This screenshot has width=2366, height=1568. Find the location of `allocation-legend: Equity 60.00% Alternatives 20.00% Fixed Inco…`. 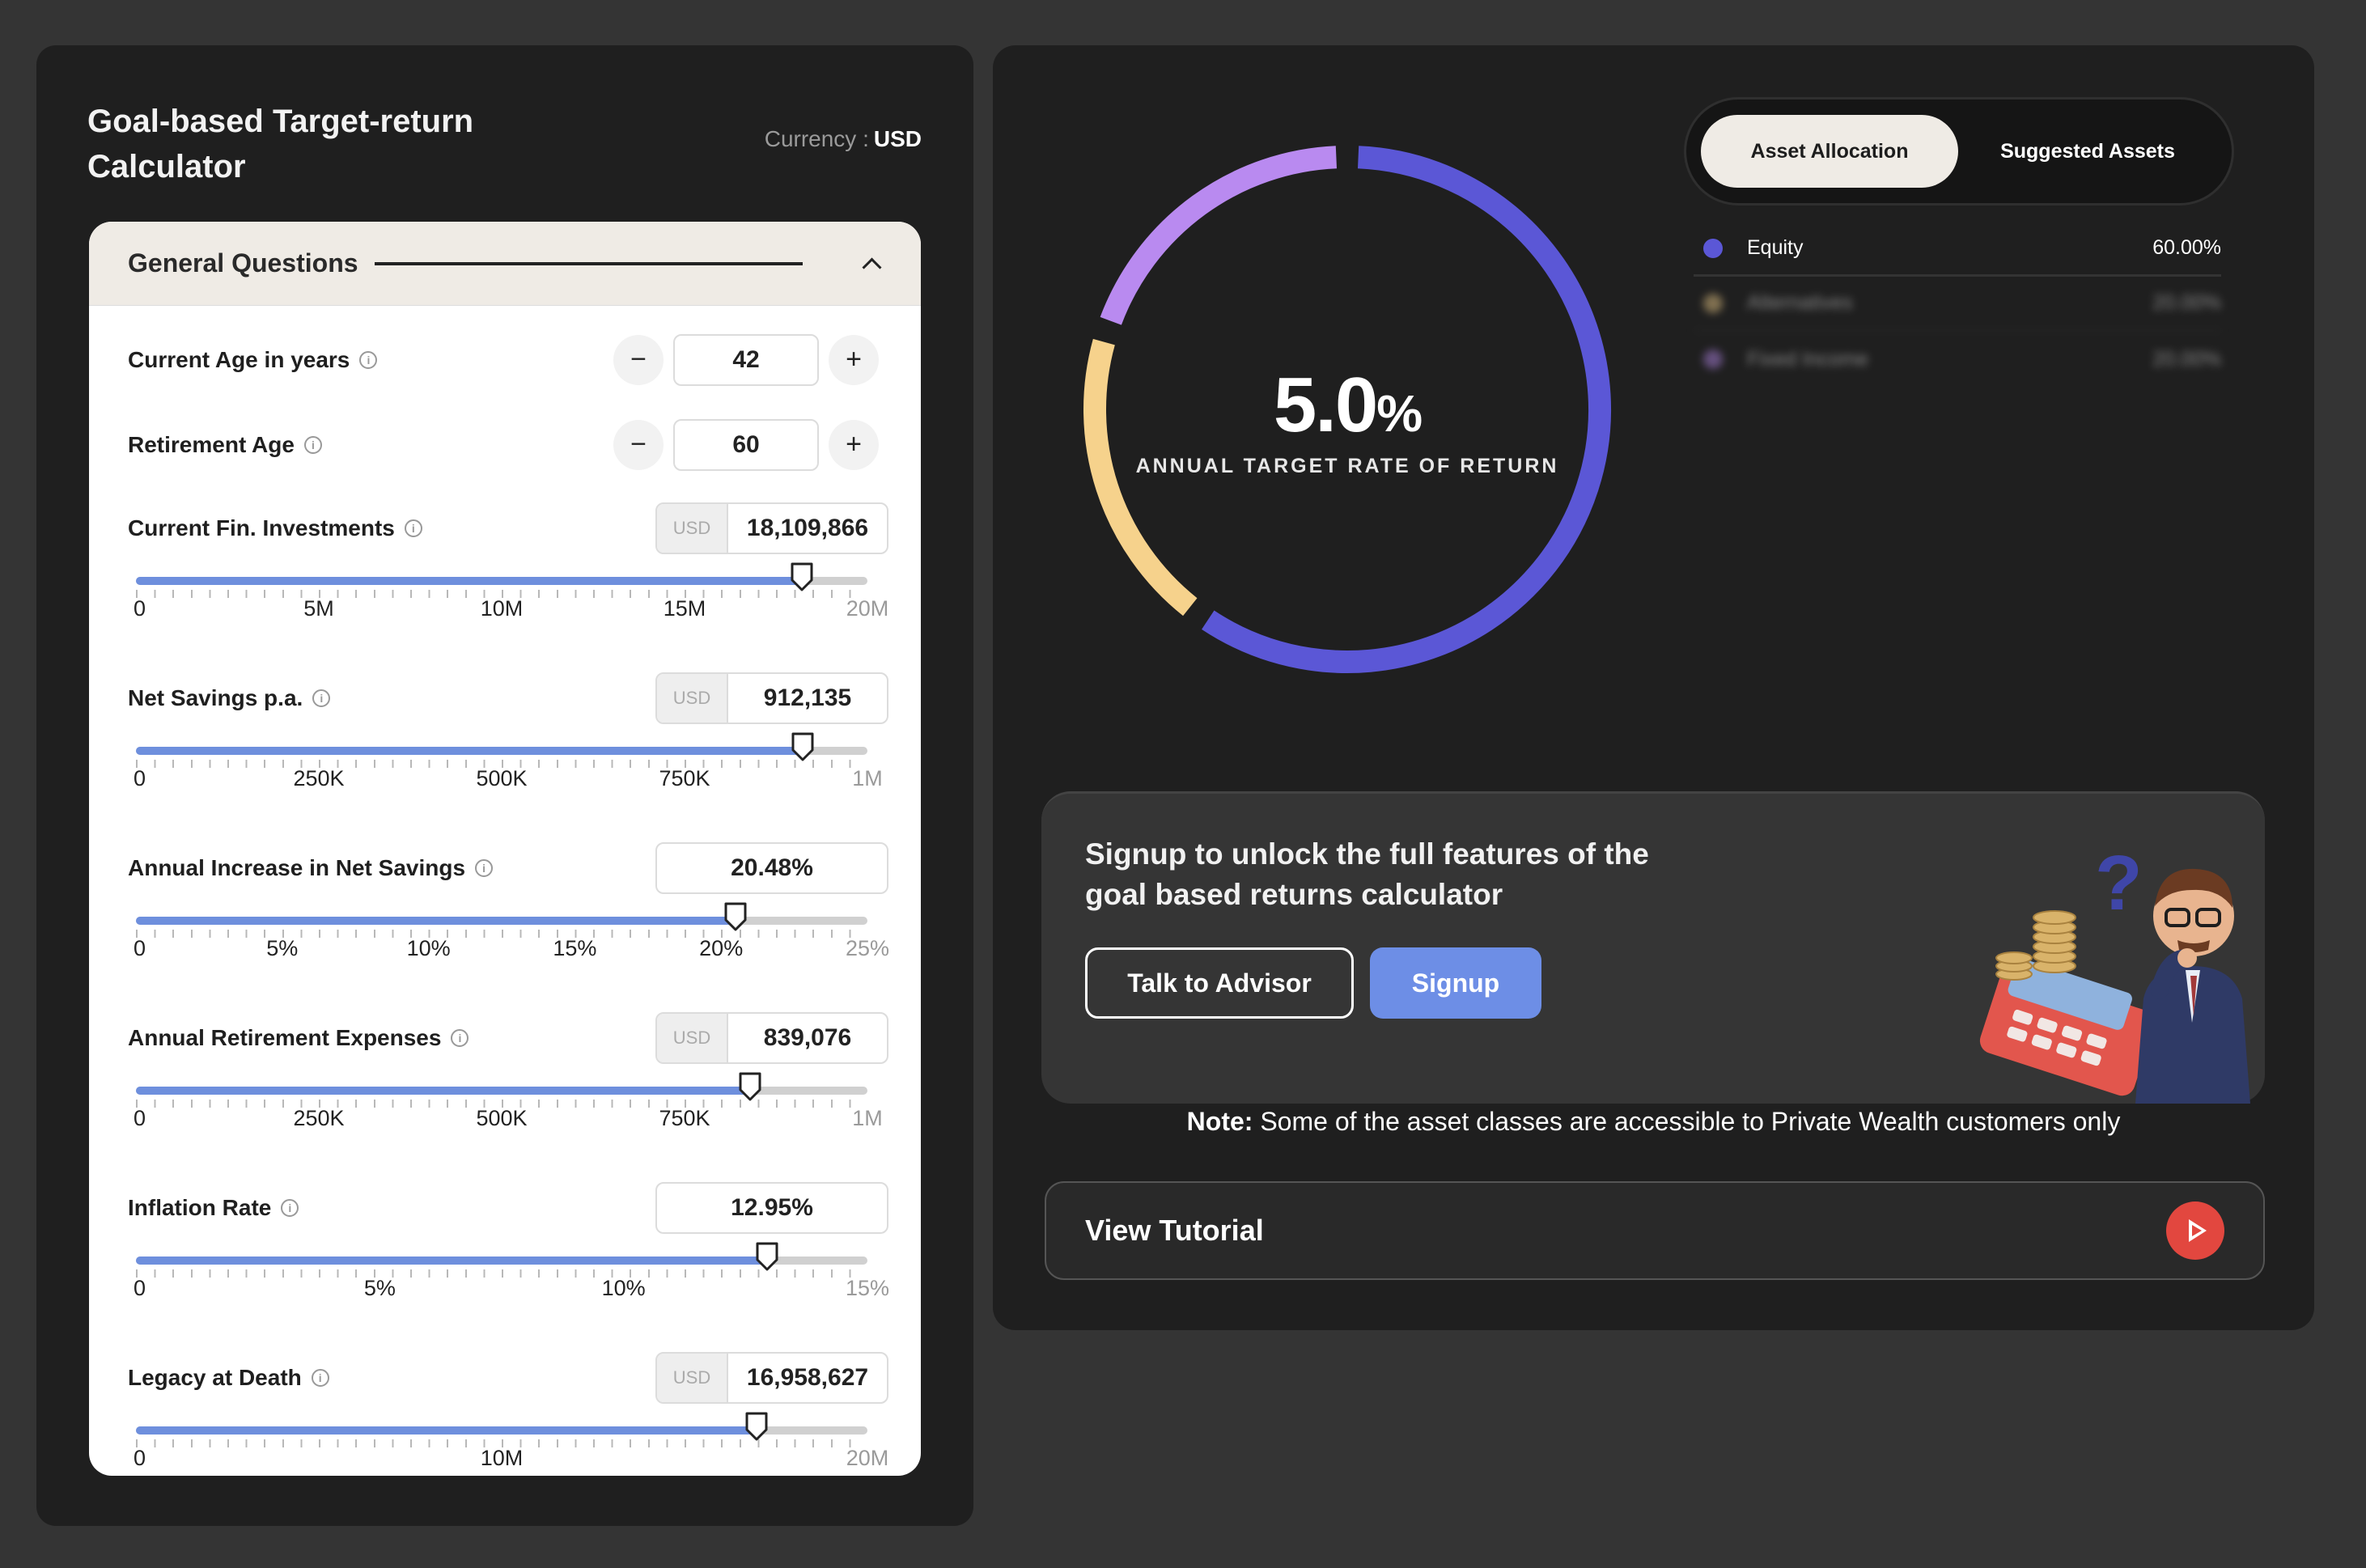

allocation-legend: Equity 60.00% Alternatives 20.00% Fixed Inco… is located at coordinates (1957, 305).